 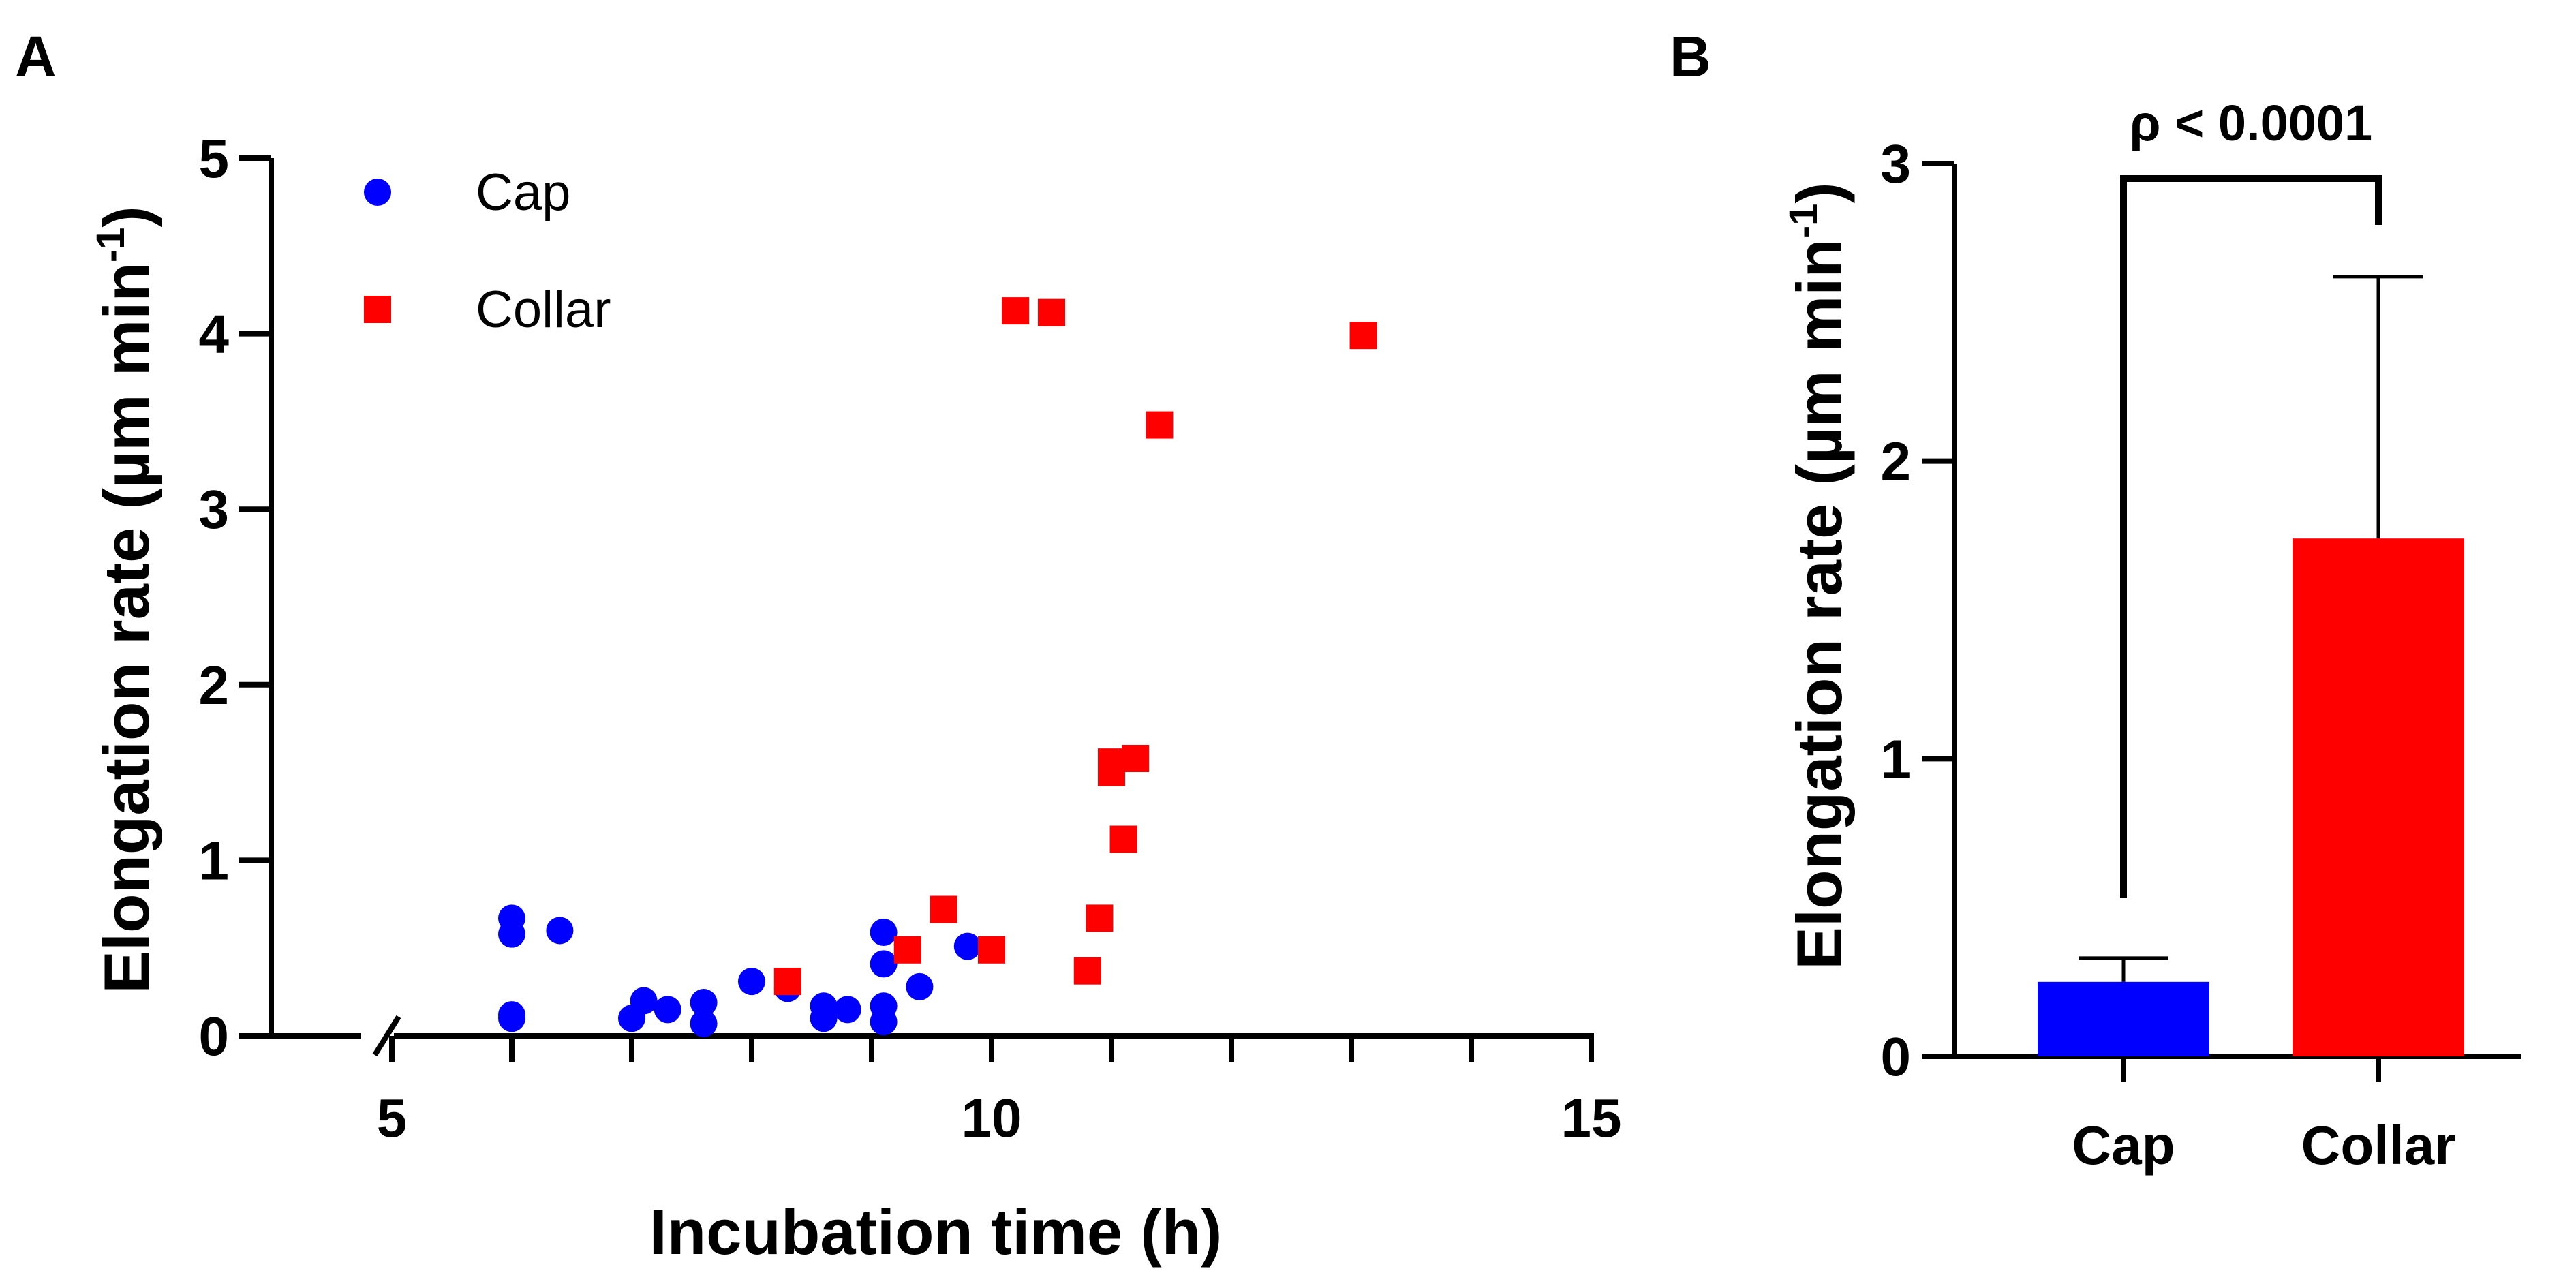 I want to click on scatter-x-tick-label: 15, so click(x=1592, y=1118).